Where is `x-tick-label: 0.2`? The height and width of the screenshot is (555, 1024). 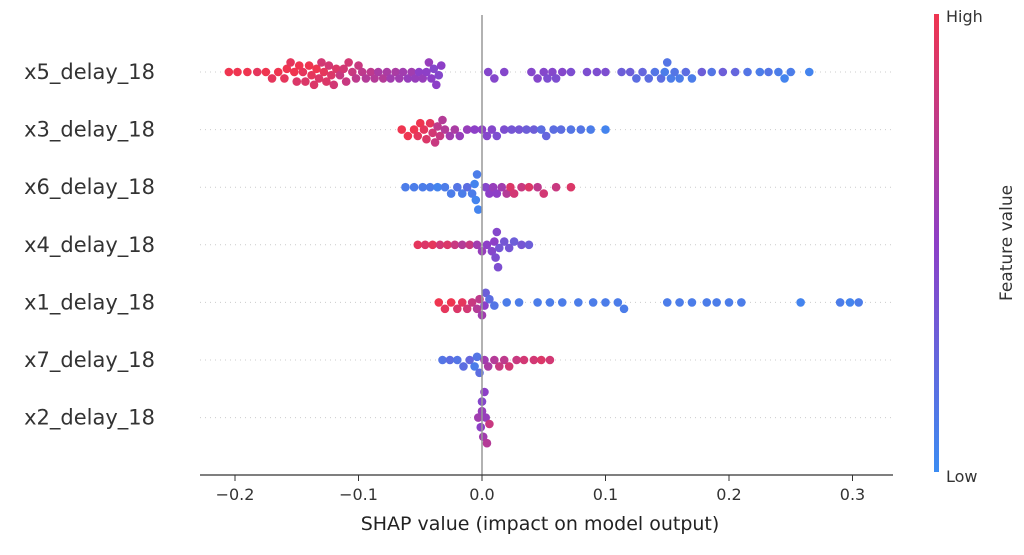
x-tick-label: 0.2 is located at coordinates (728, 494).